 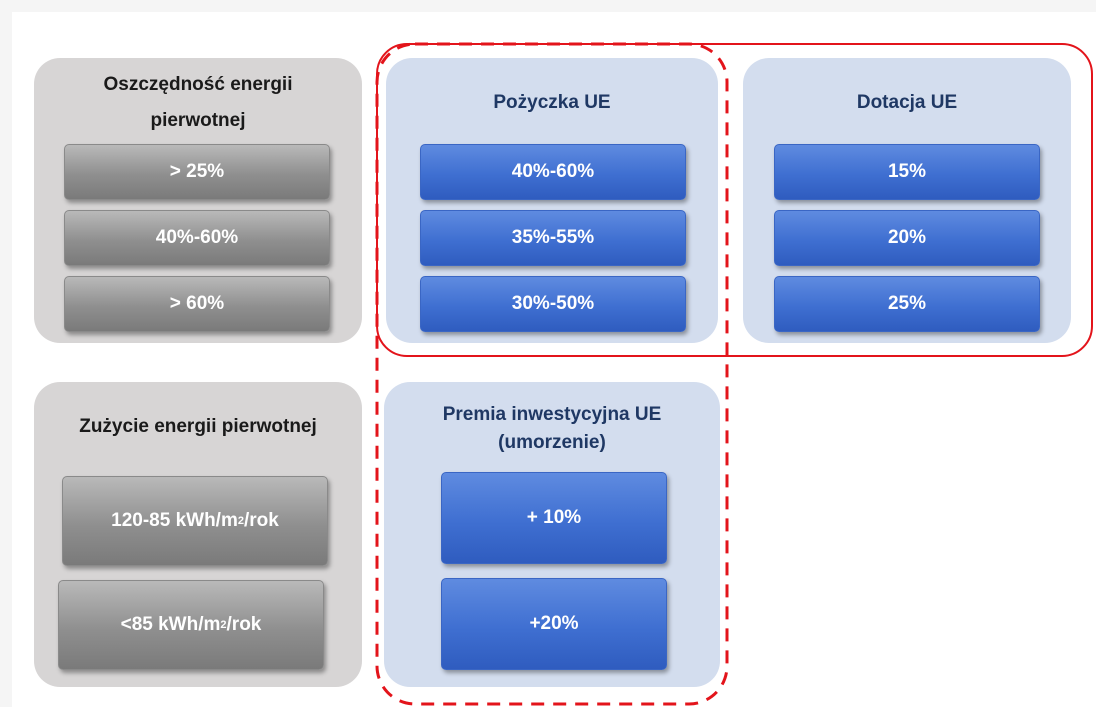 I want to click on investment-bonus-title-line2: (umorzenie), so click(x=552, y=442).